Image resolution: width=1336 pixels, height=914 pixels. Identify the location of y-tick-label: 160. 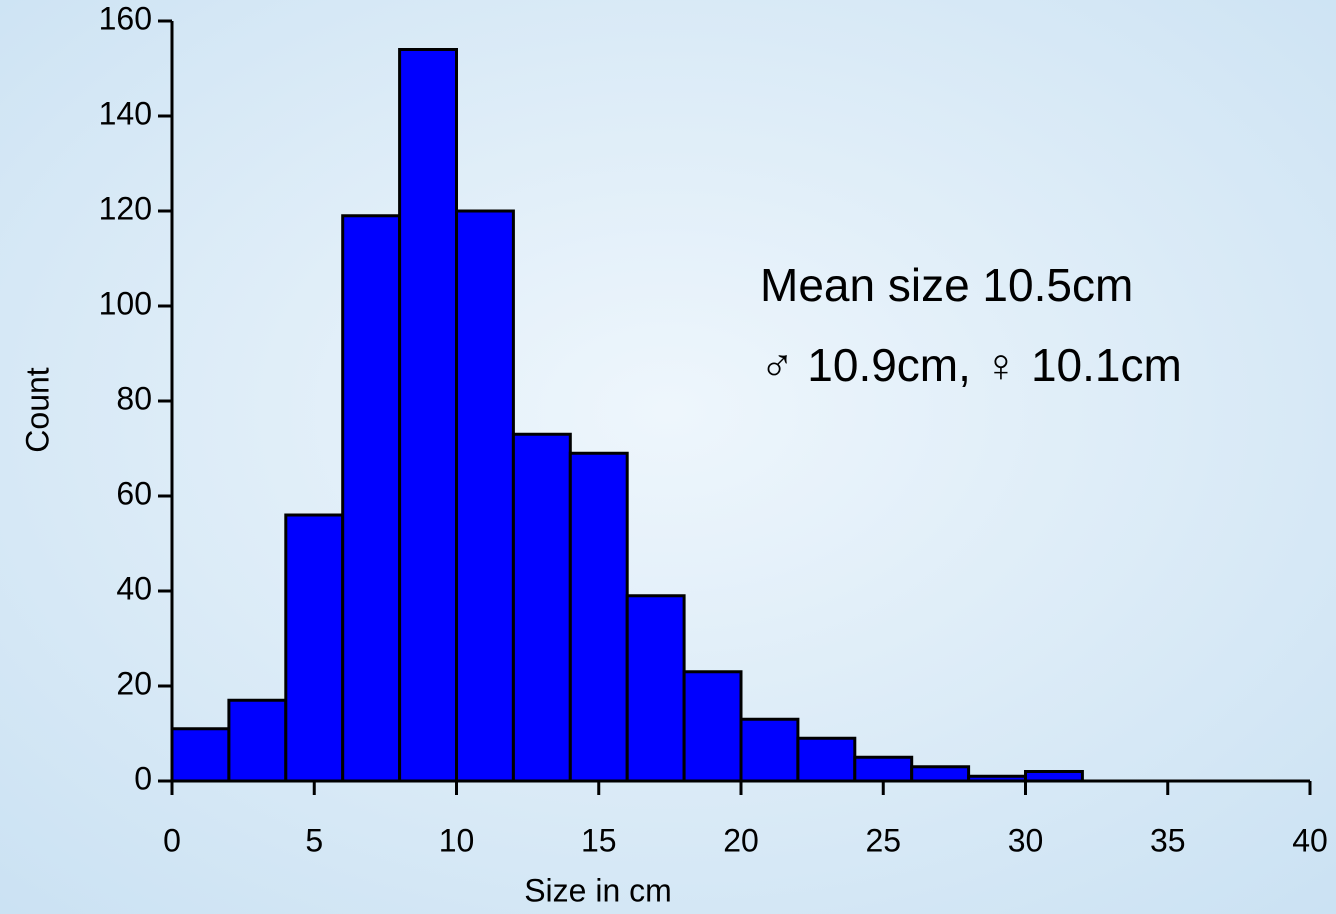
(125, 18).